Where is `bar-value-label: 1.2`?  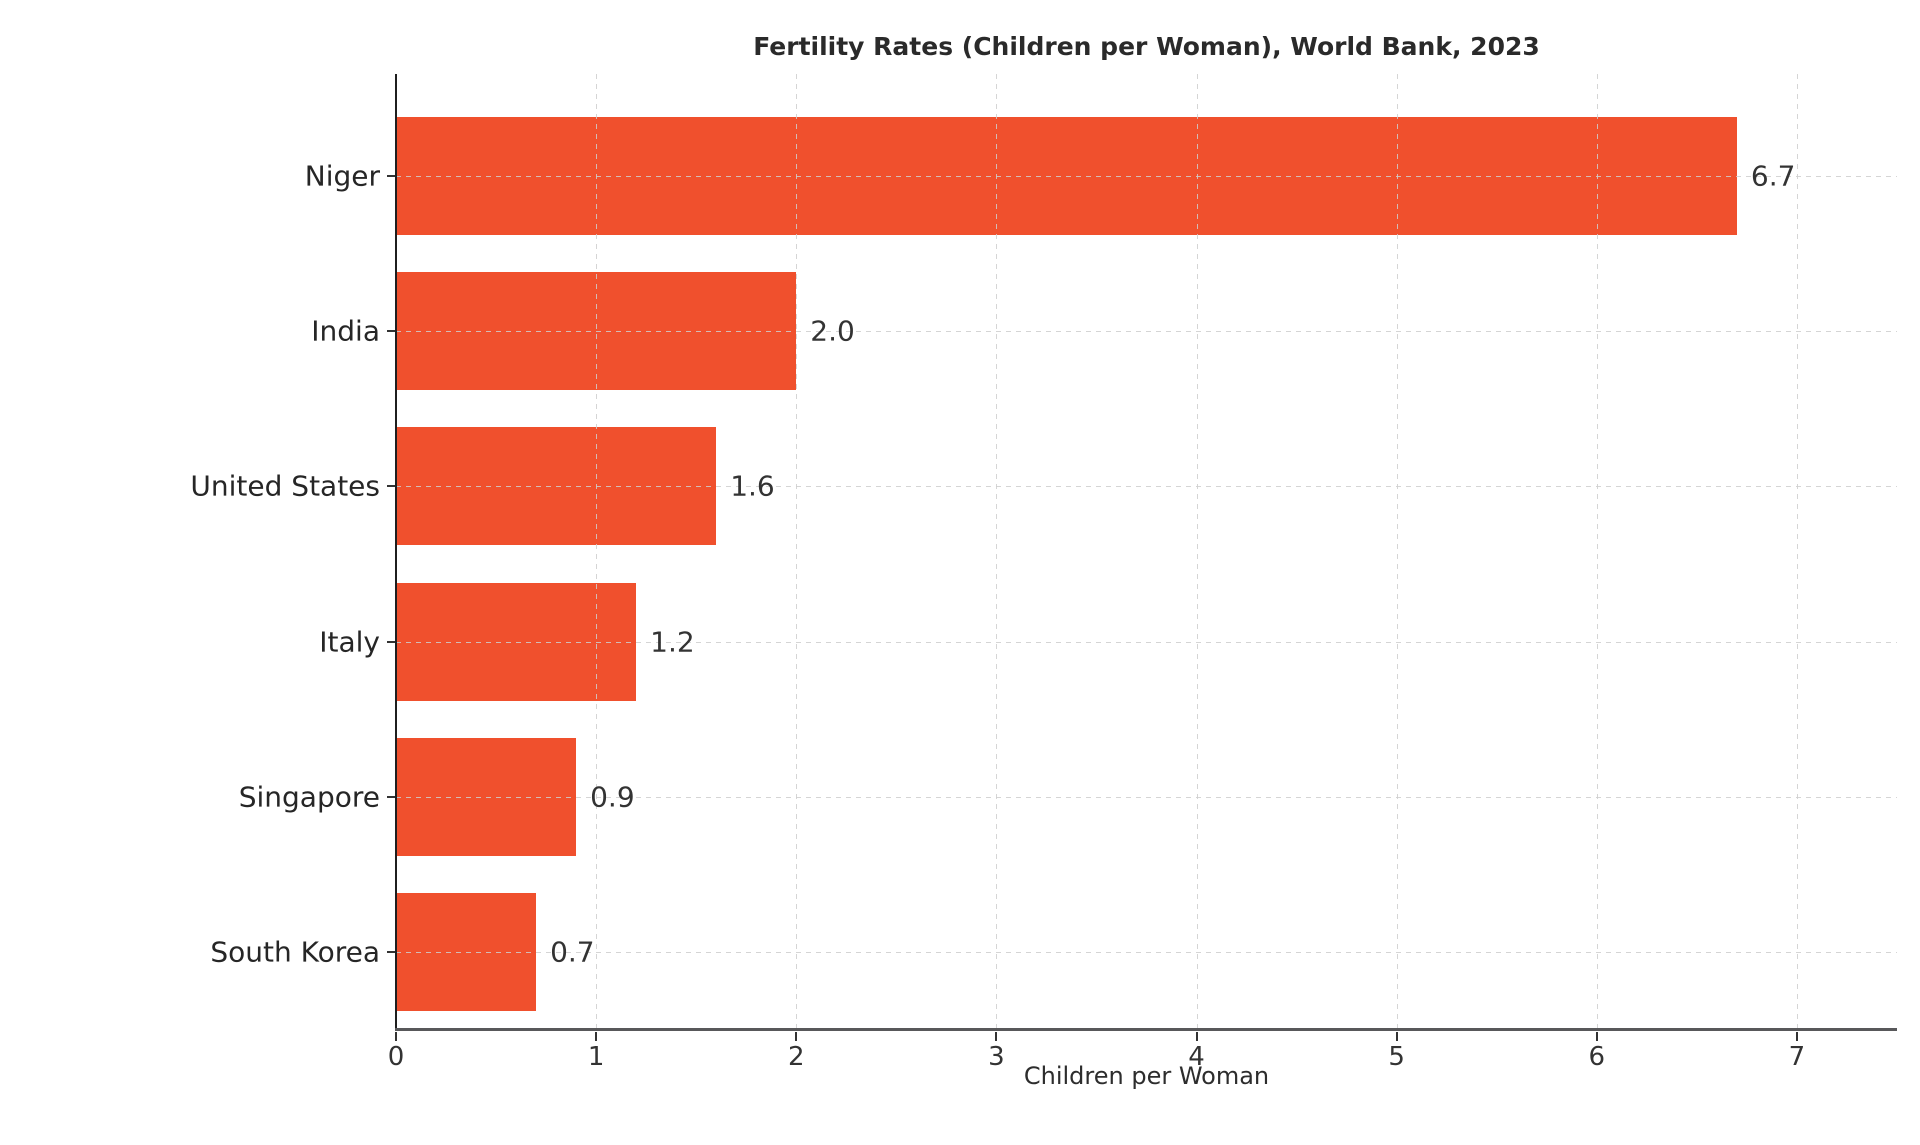 bar-value-label: 1.2 is located at coordinates (672, 642).